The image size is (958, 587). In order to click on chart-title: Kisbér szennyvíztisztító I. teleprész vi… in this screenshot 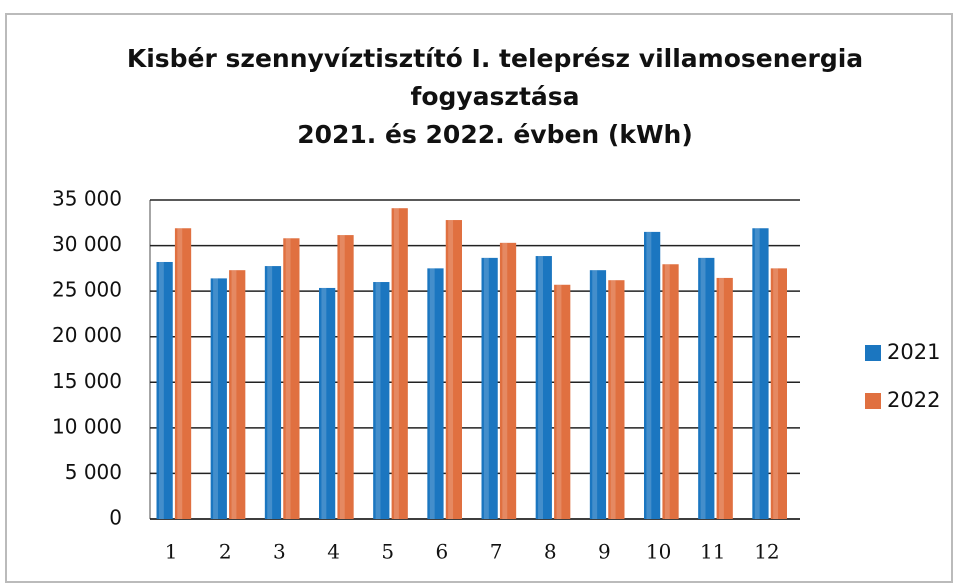, I will do `click(495, 58)`.